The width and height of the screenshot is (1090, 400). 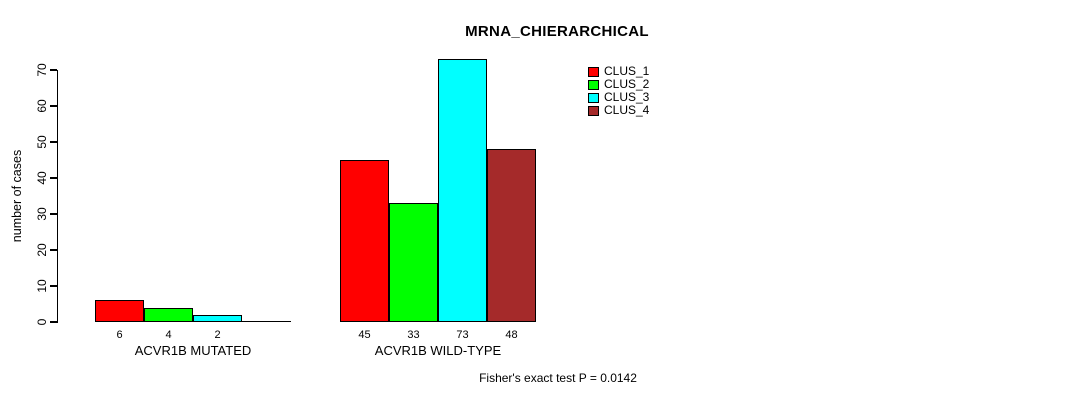 I want to click on legend-item: CLUS_4, so click(x=618, y=110).